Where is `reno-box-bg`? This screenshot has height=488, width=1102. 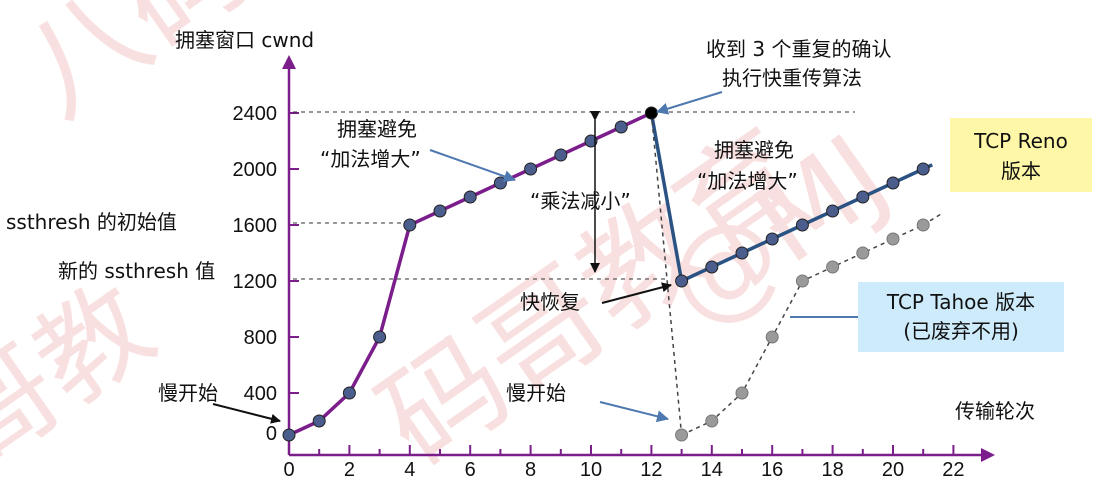
reno-box-bg is located at coordinates (1021, 155).